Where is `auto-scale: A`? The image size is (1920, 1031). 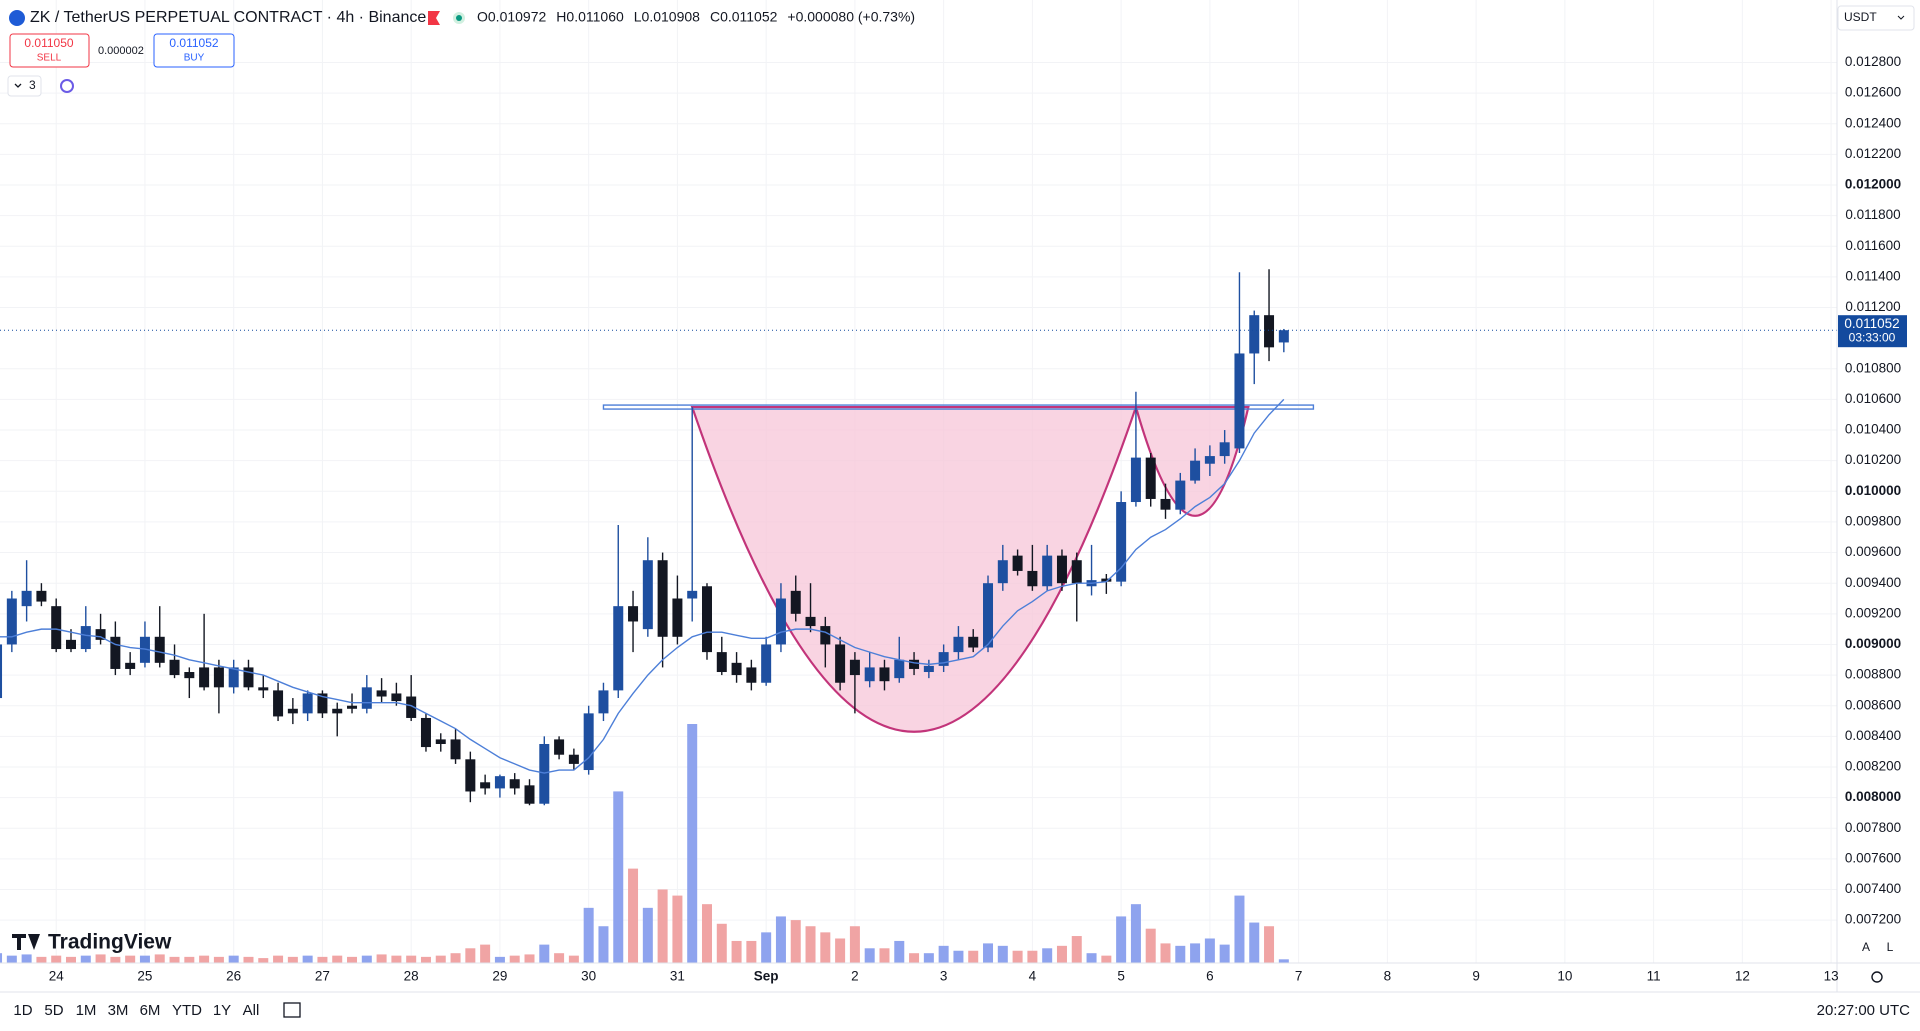 auto-scale: A is located at coordinates (1866, 947).